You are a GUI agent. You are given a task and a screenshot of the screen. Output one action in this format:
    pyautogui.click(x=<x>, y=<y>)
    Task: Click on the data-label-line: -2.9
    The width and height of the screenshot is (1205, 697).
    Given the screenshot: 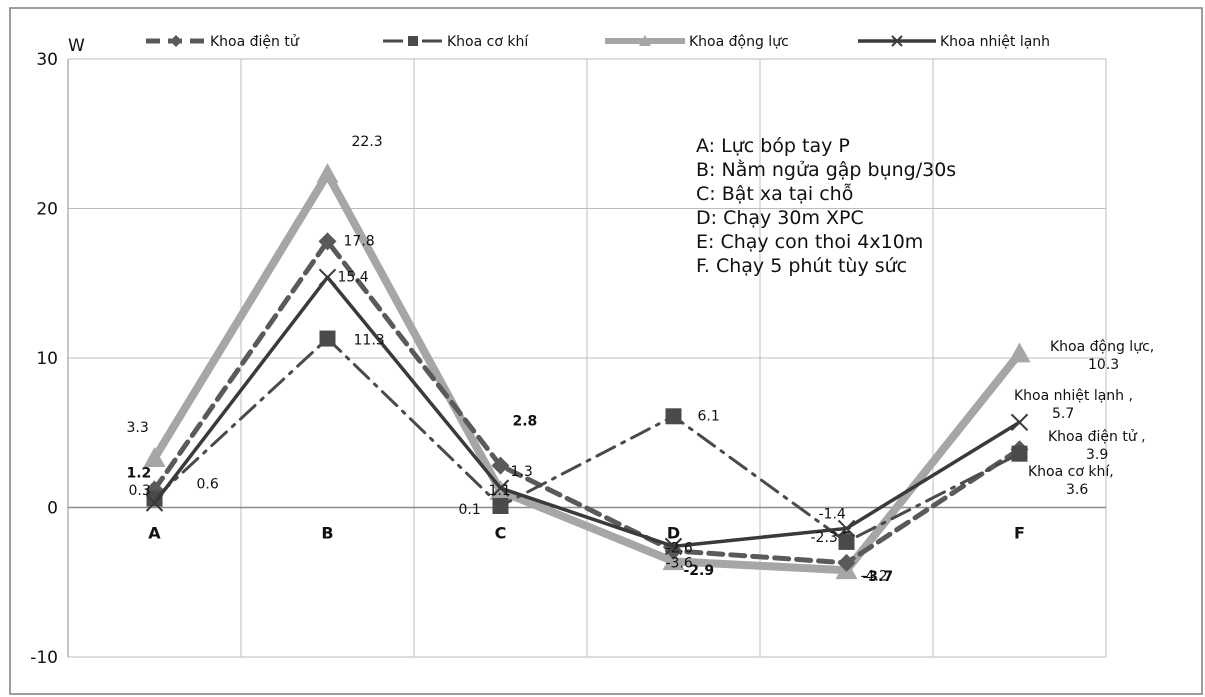 What is the action you would take?
    pyautogui.click(x=699, y=571)
    